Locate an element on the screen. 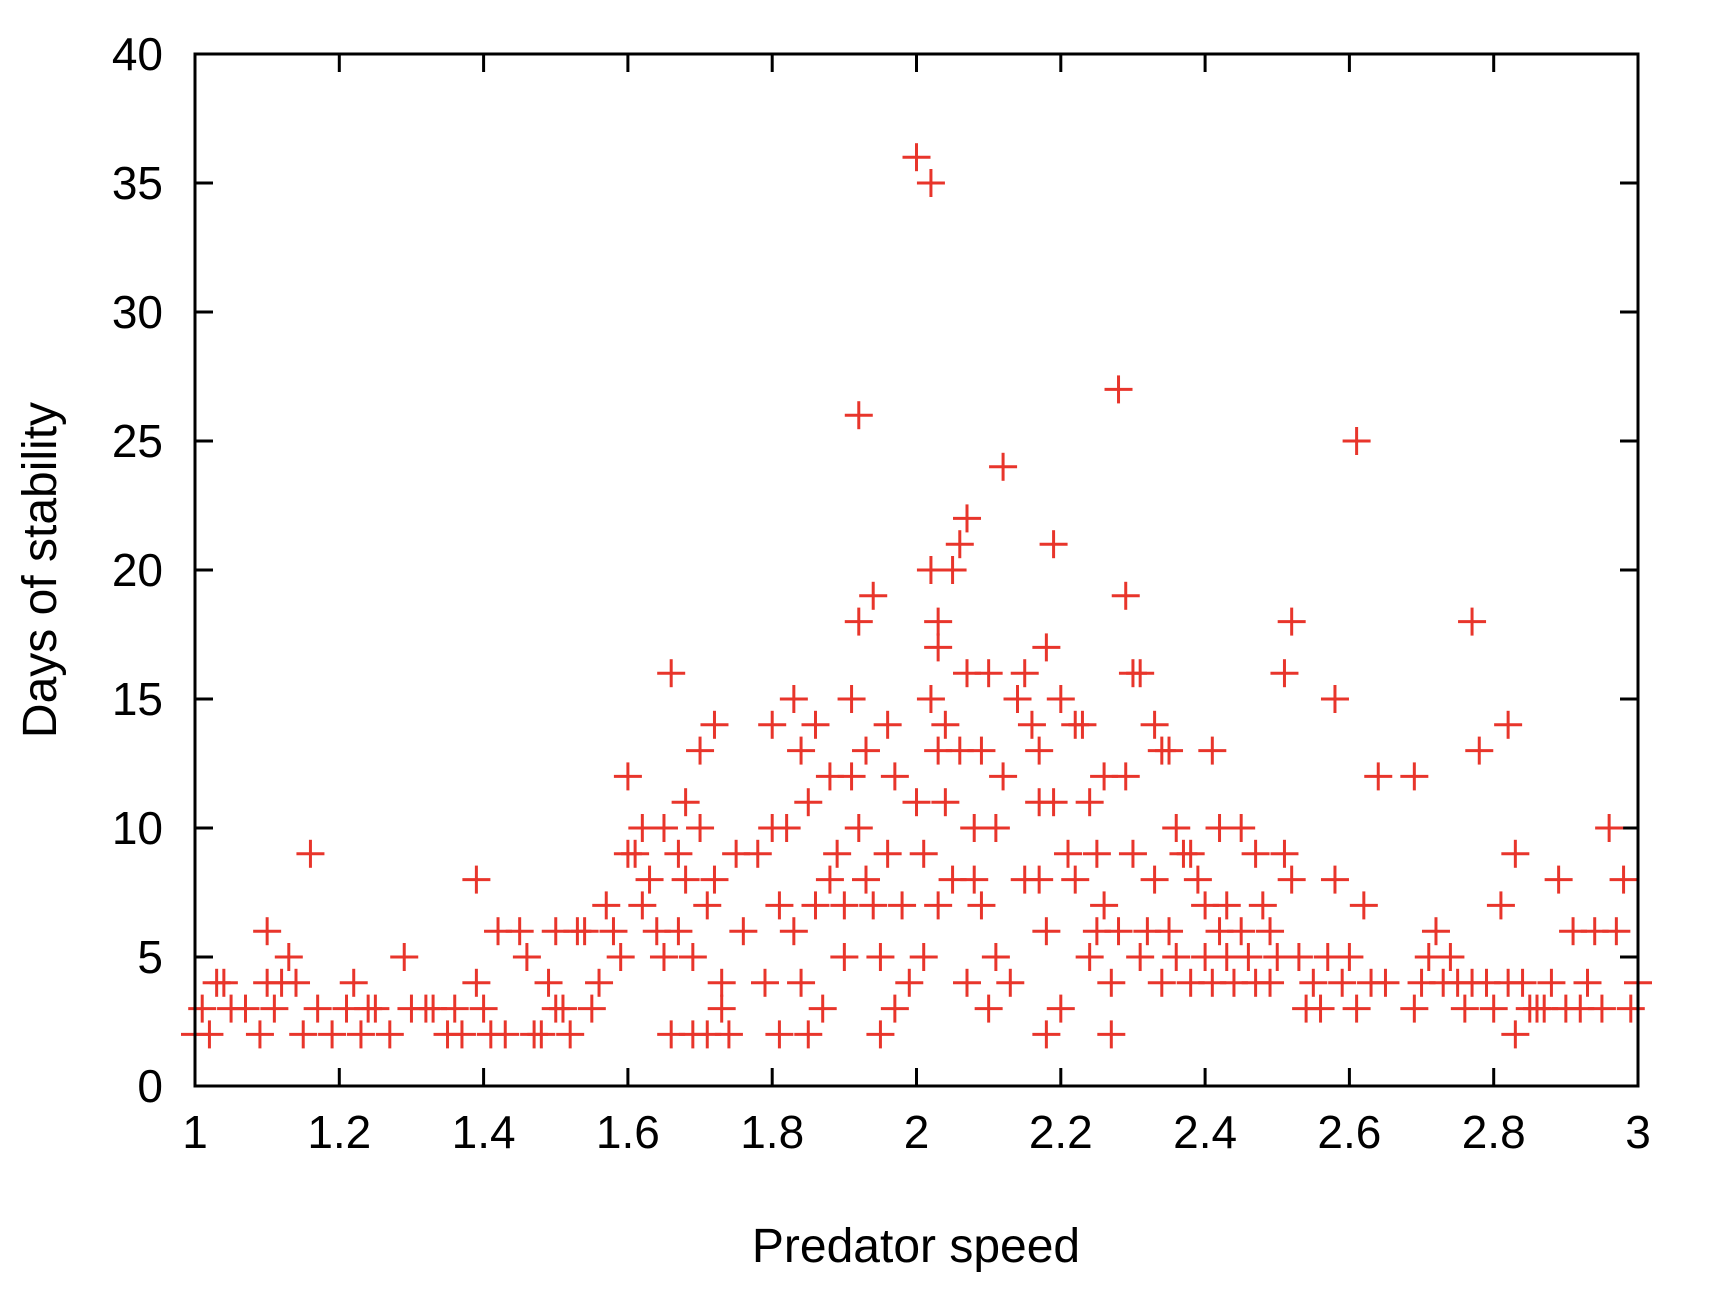 The image size is (1718, 1307). y-tick-label: 5 is located at coordinates (150, 957).